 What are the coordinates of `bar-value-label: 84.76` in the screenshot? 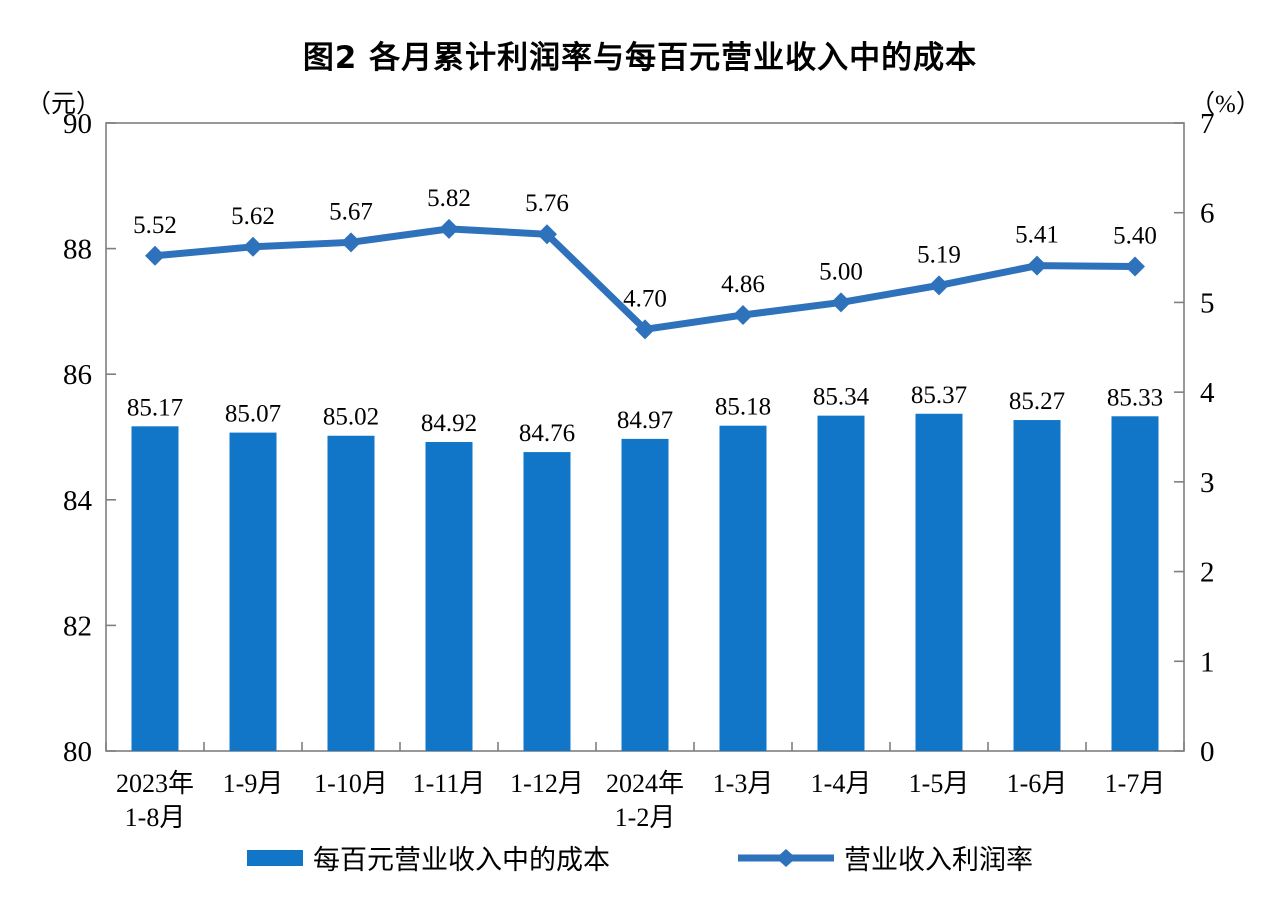 It's located at (547, 433).